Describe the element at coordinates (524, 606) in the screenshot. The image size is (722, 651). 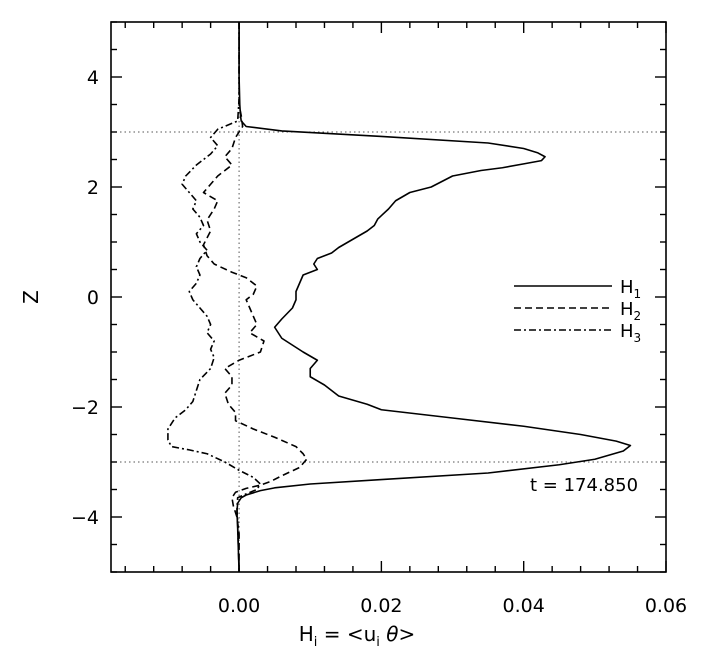
I see `x-tick-label: 0.04` at that location.